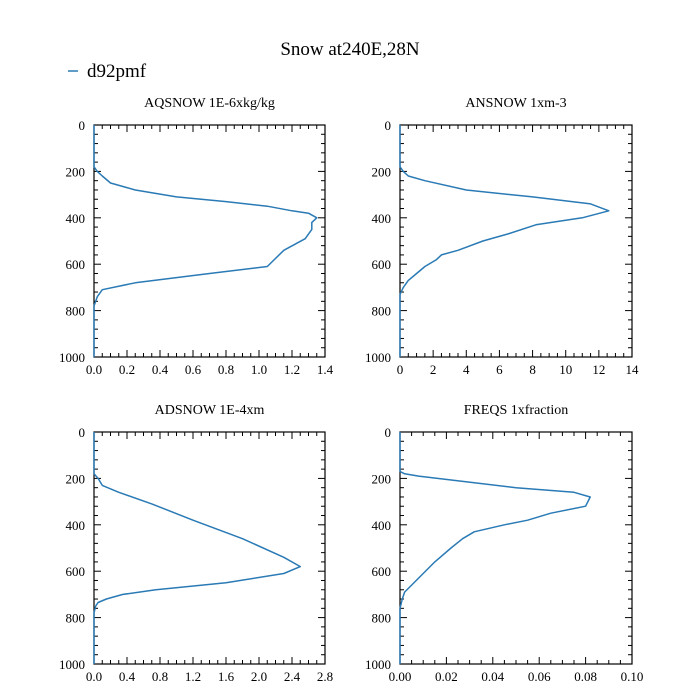 The width and height of the screenshot is (700, 700). Describe the element at coordinates (210, 410) in the screenshot. I see `panel-title: ADSNOW 1E-4xm` at that location.